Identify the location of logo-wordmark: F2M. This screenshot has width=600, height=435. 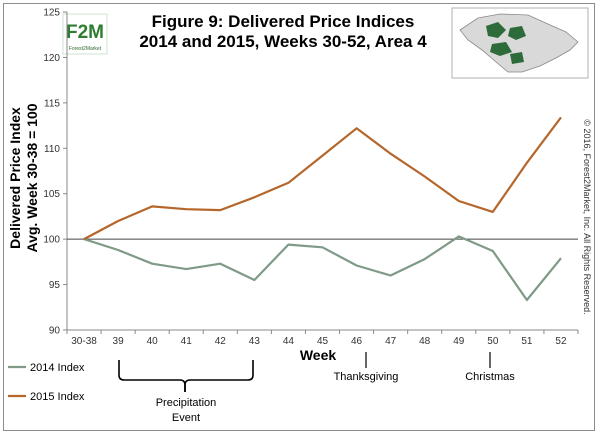
(85, 32).